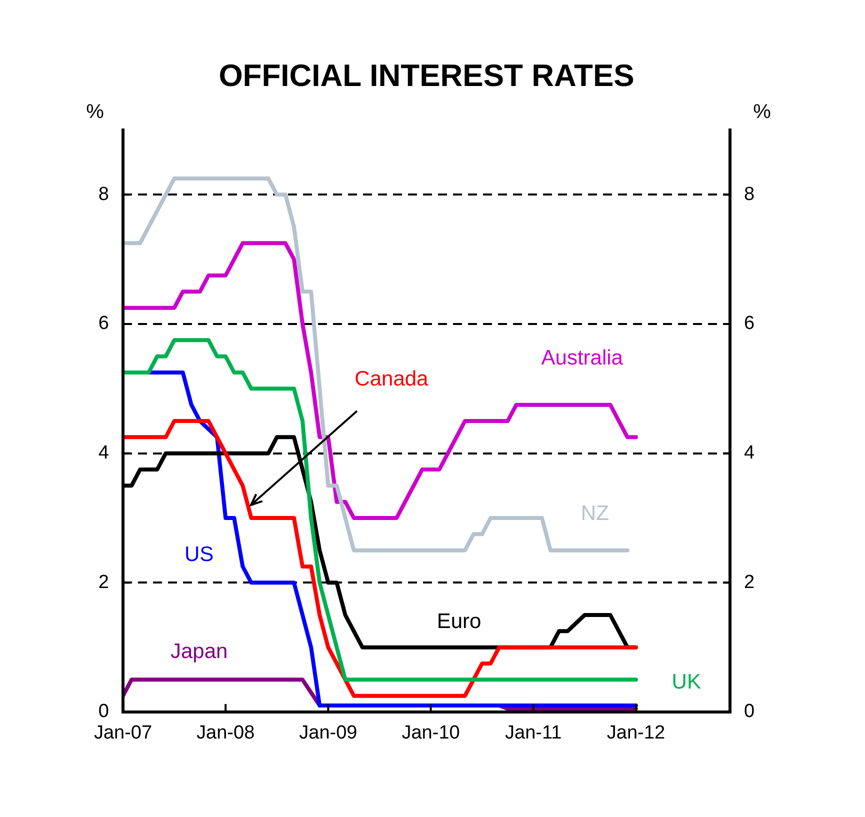  Describe the element at coordinates (199, 651) in the screenshot. I see `series-label: Japan` at that location.